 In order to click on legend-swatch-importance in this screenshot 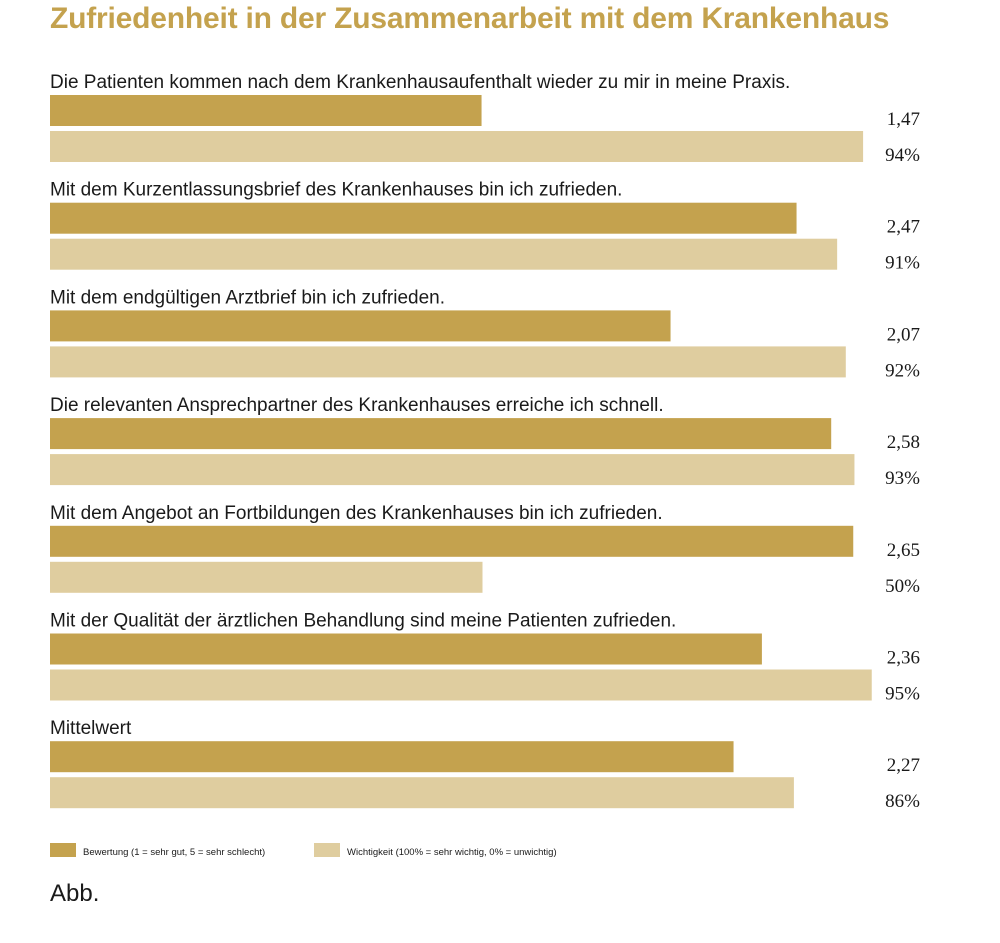, I will do `click(327, 850)`.